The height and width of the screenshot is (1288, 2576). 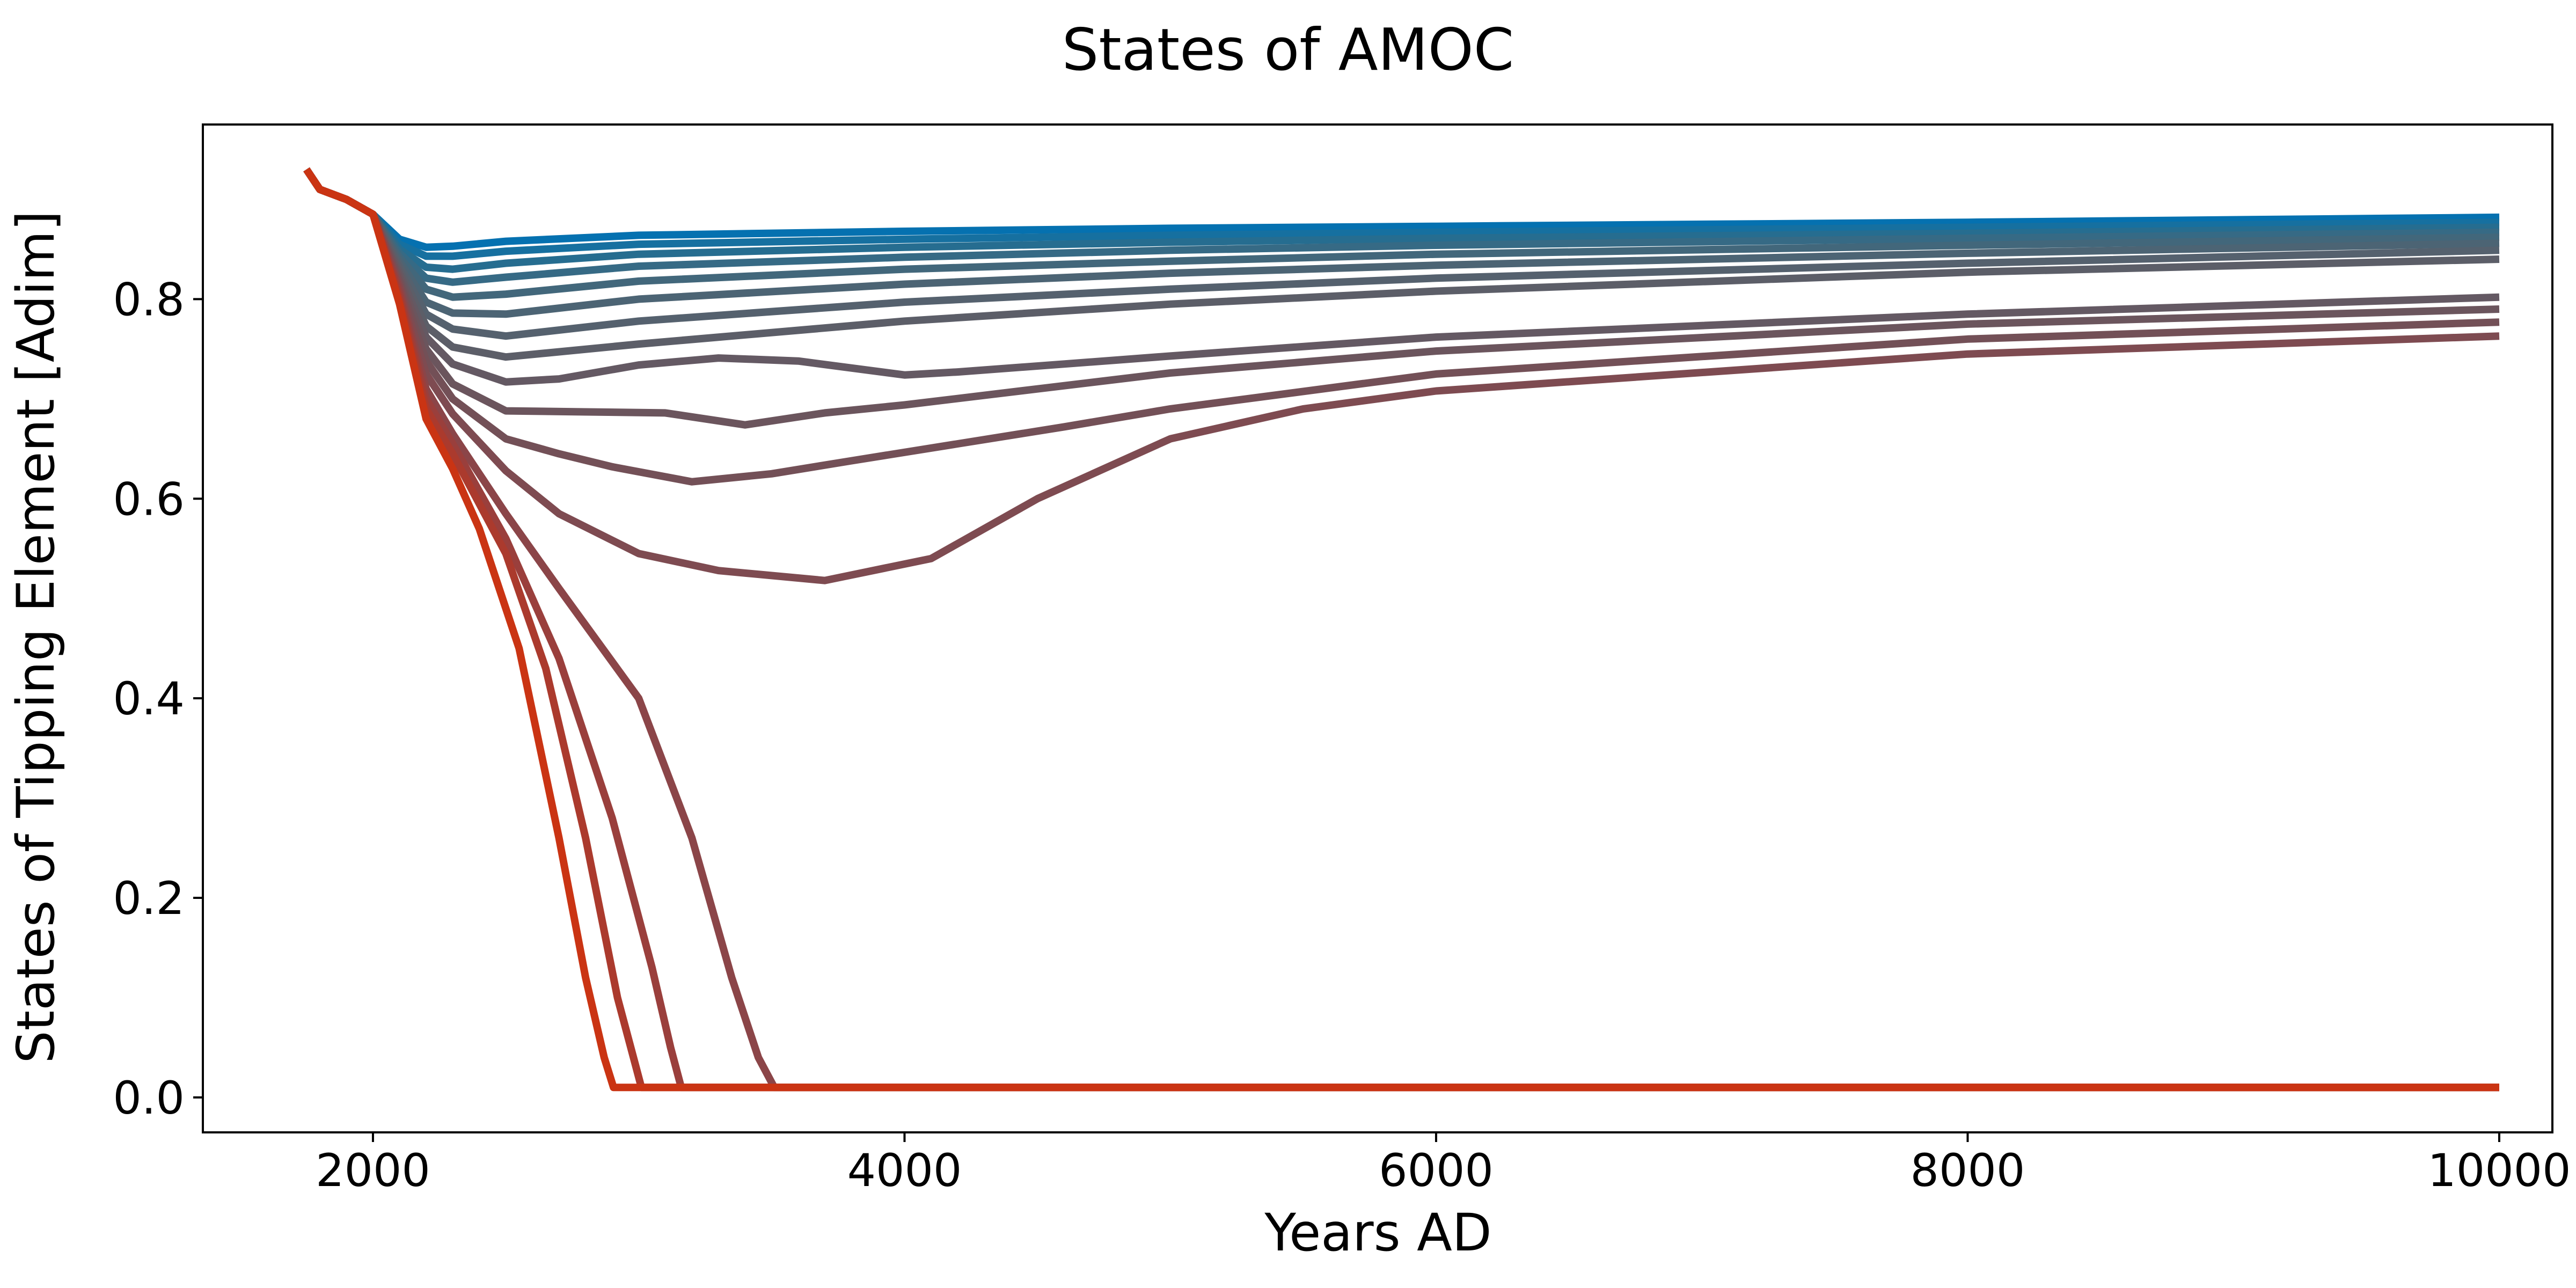 I want to click on x-tick-label: 6000, so click(x=1436, y=1170).